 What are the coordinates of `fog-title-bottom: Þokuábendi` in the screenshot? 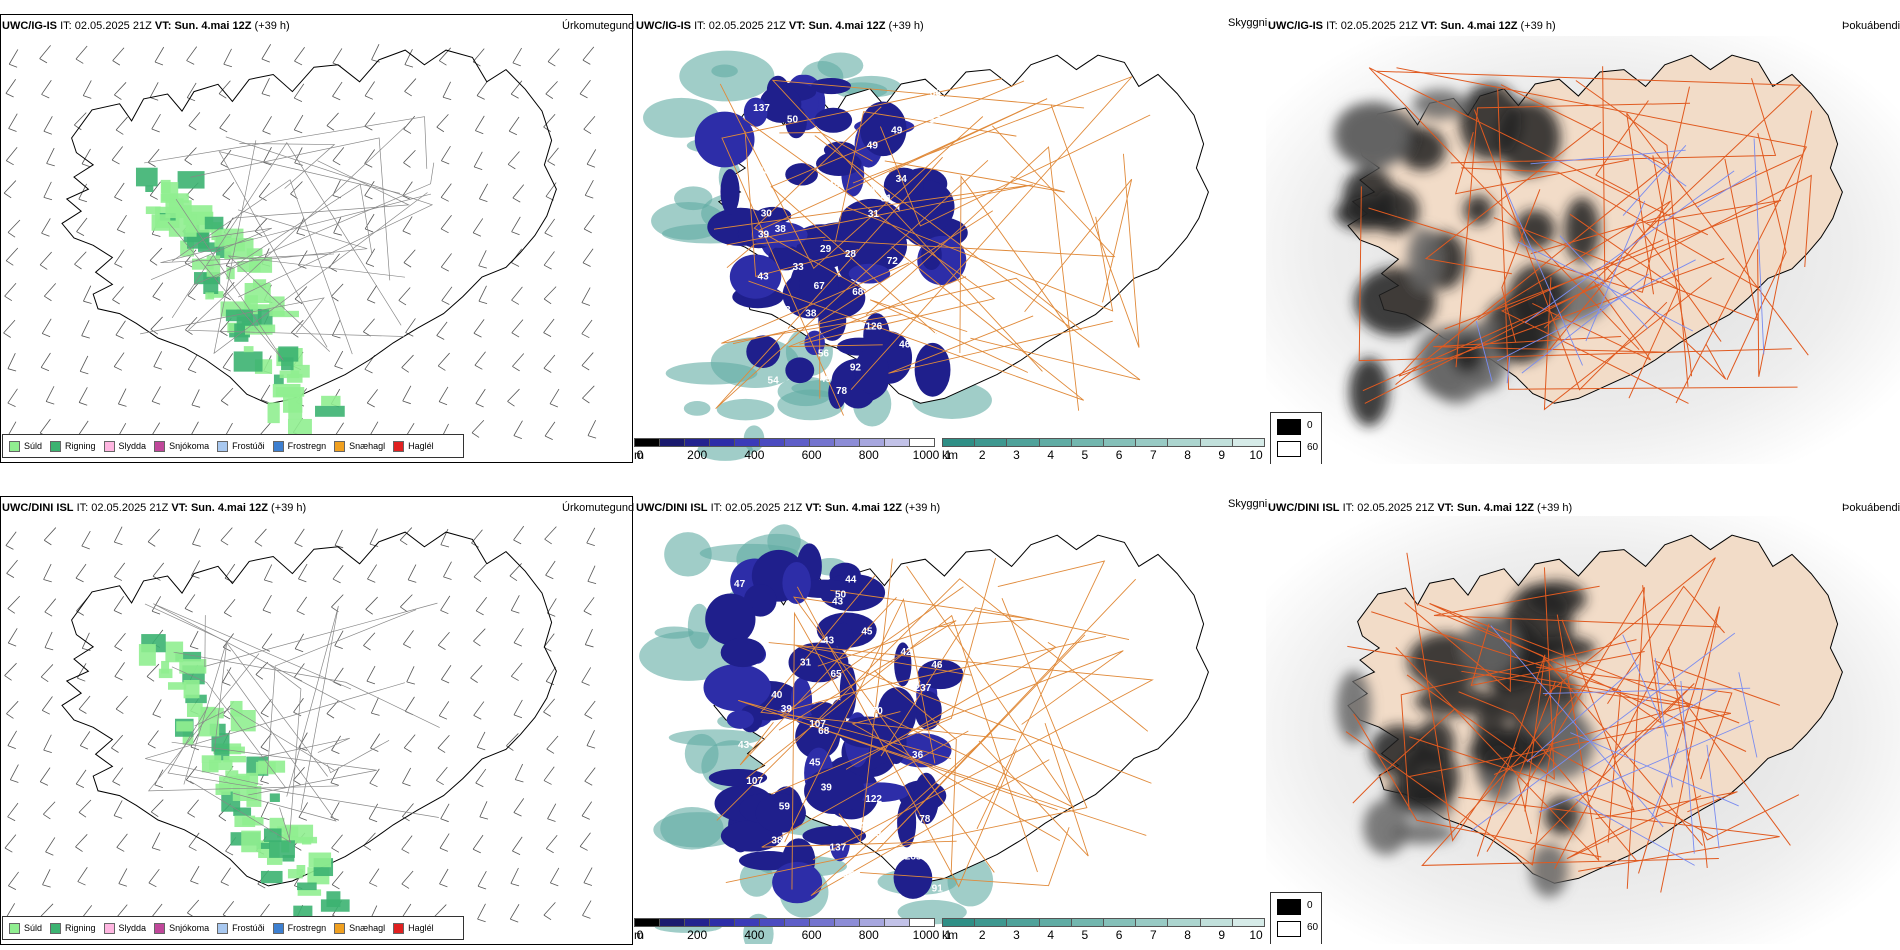 It's located at (1871, 508).